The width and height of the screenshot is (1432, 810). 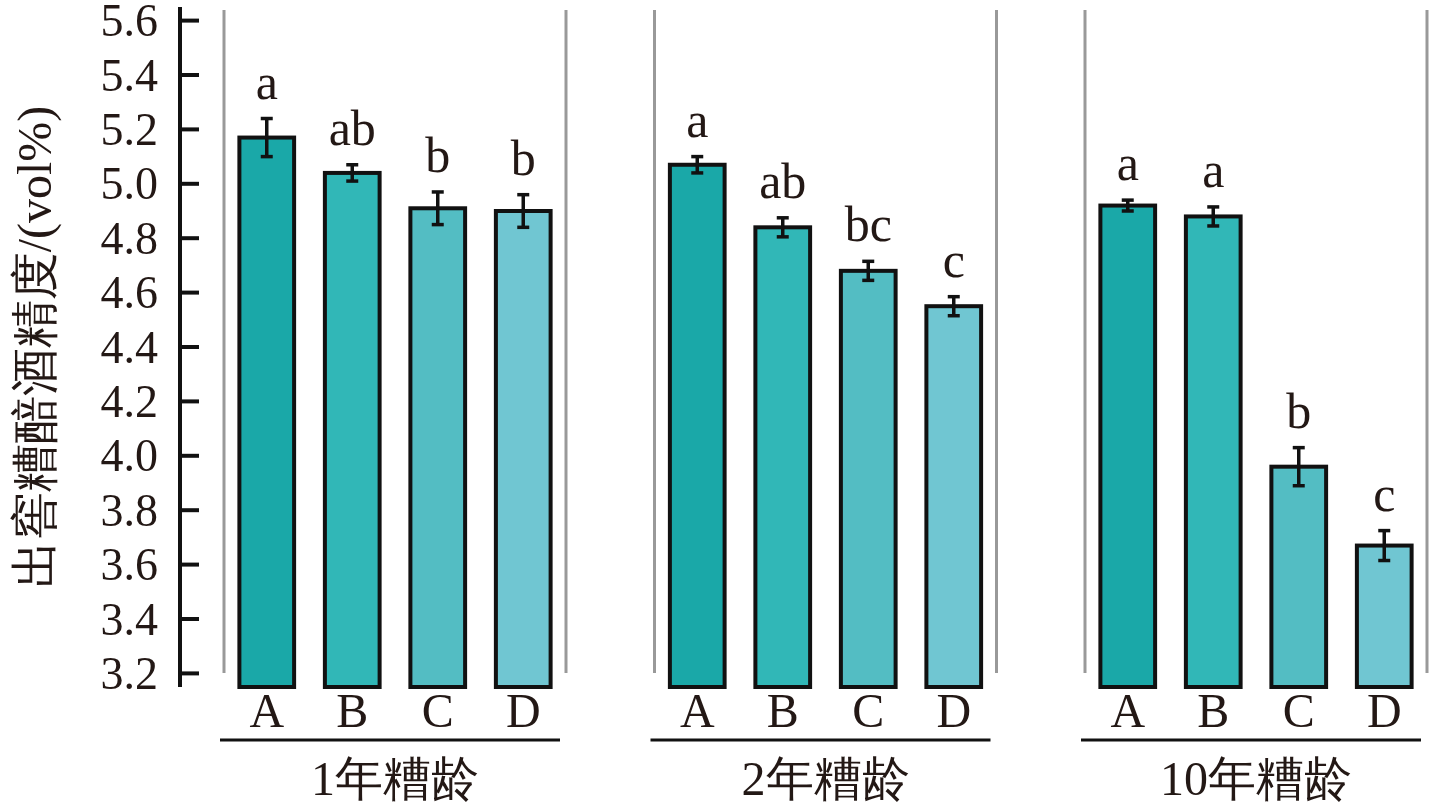 I want to click on y-tick-label: 3.8, so click(x=129, y=510).